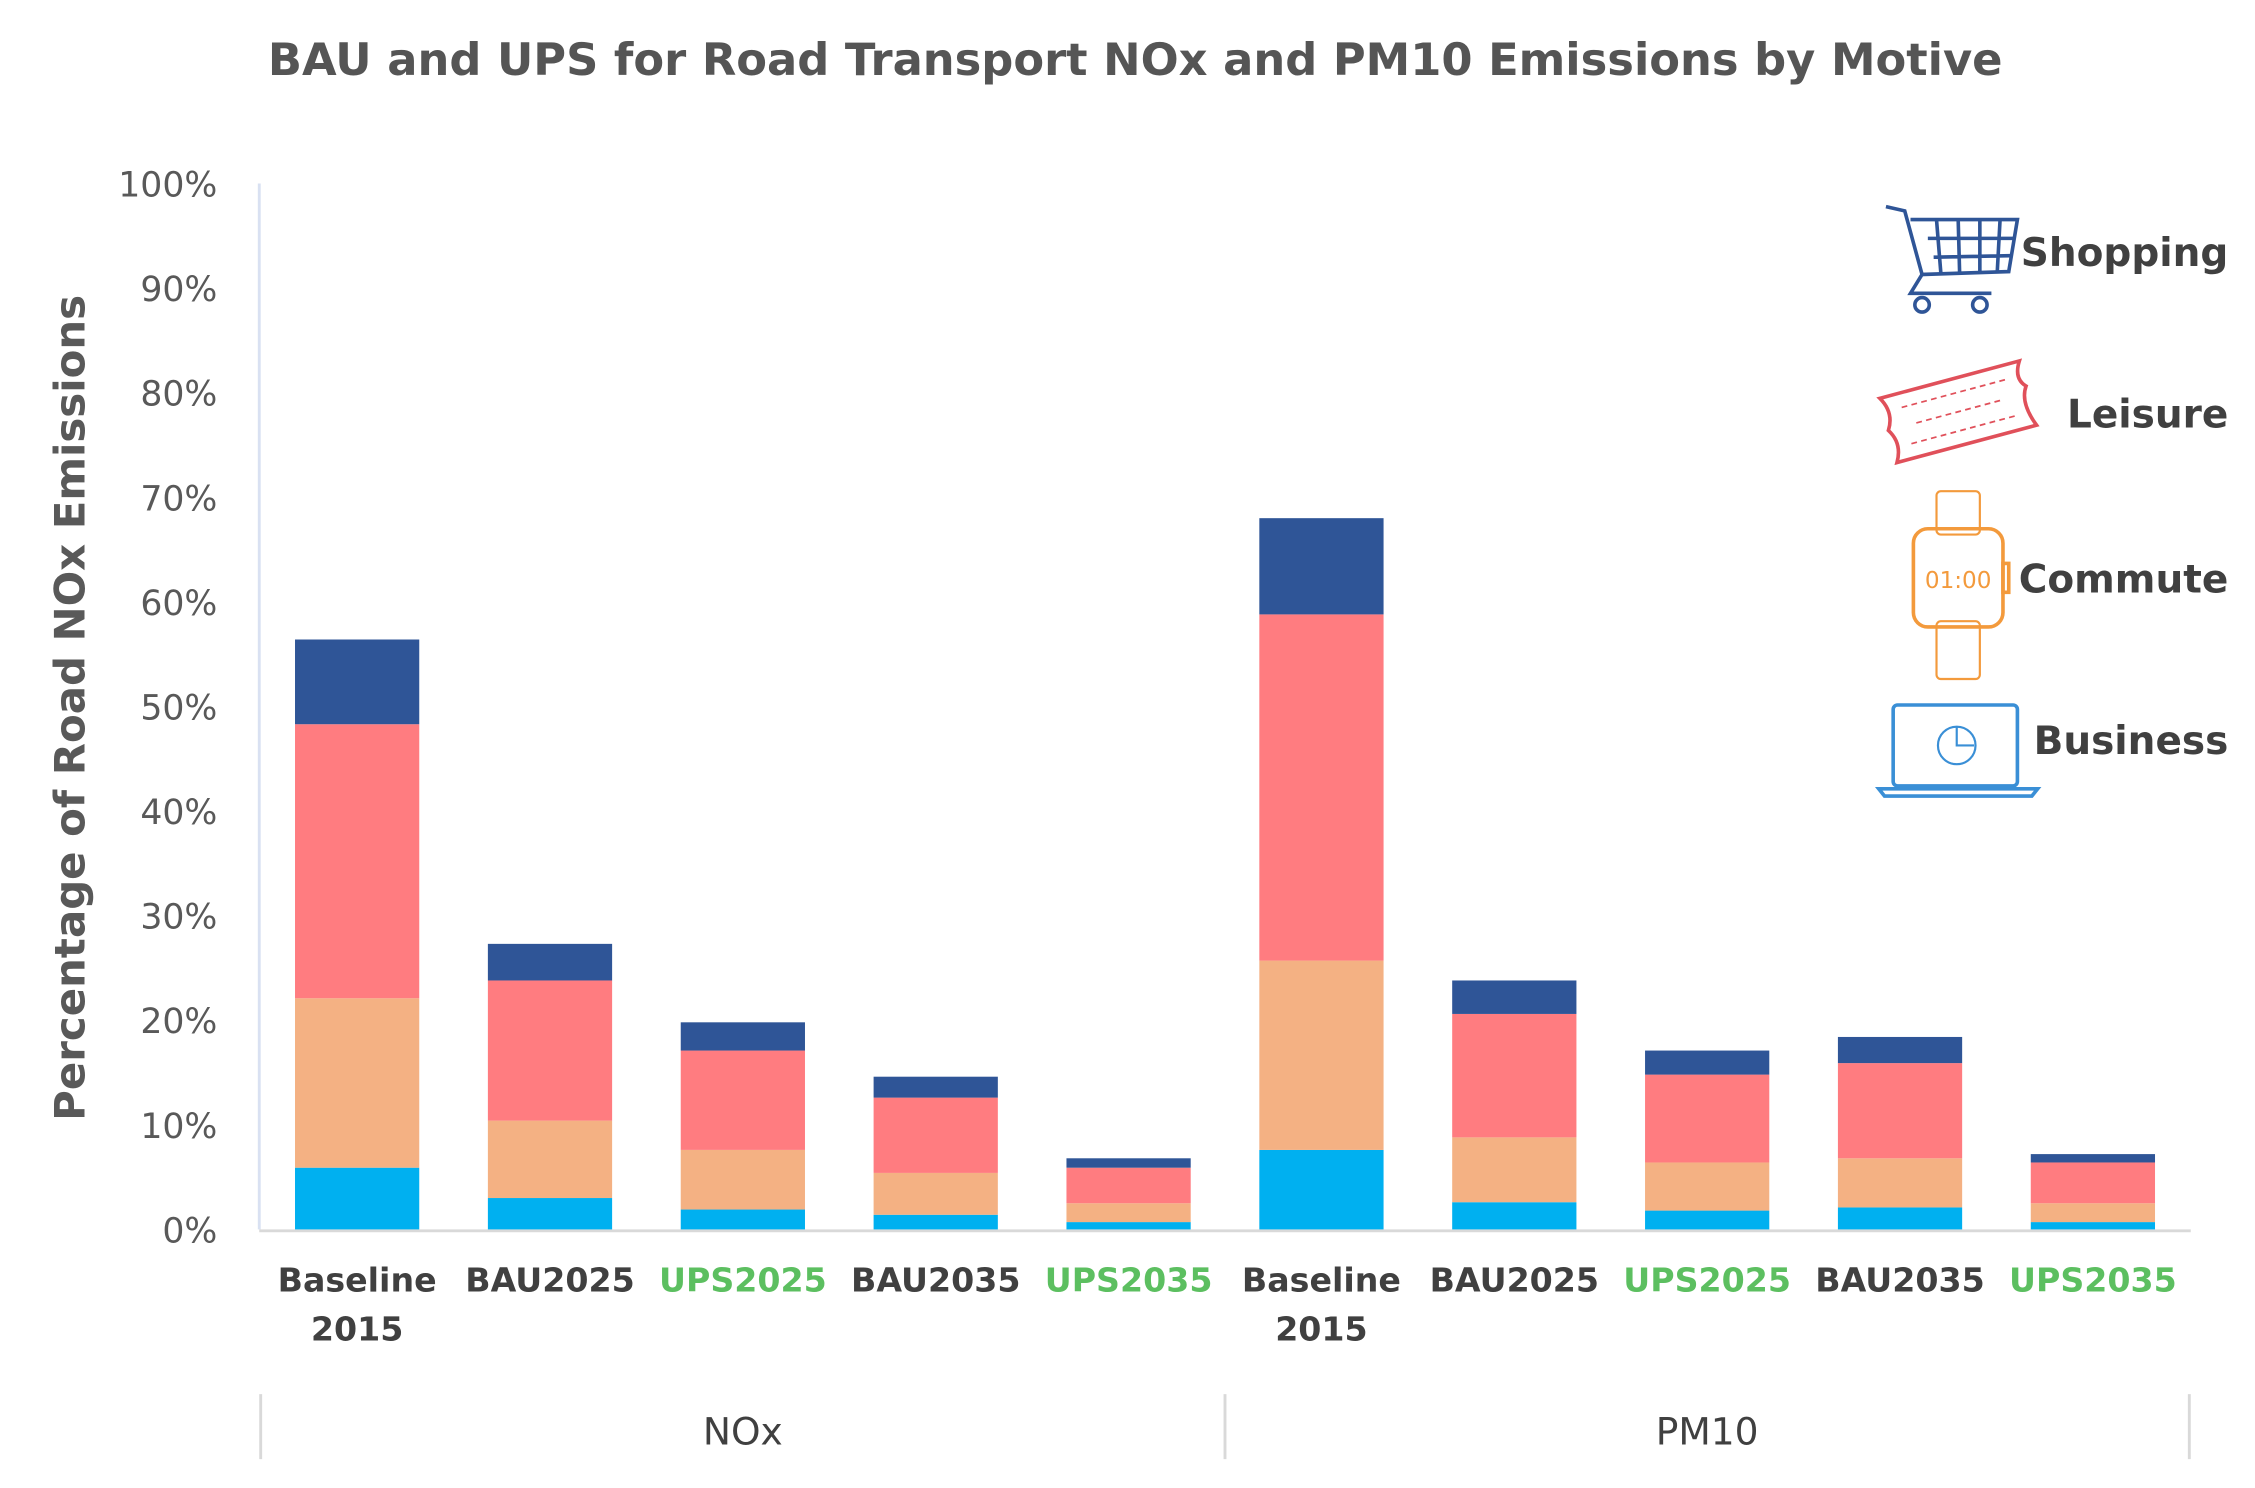 This screenshot has width=2255, height=1488. I want to click on watch-icon: 01:00, so click(1961, 585).